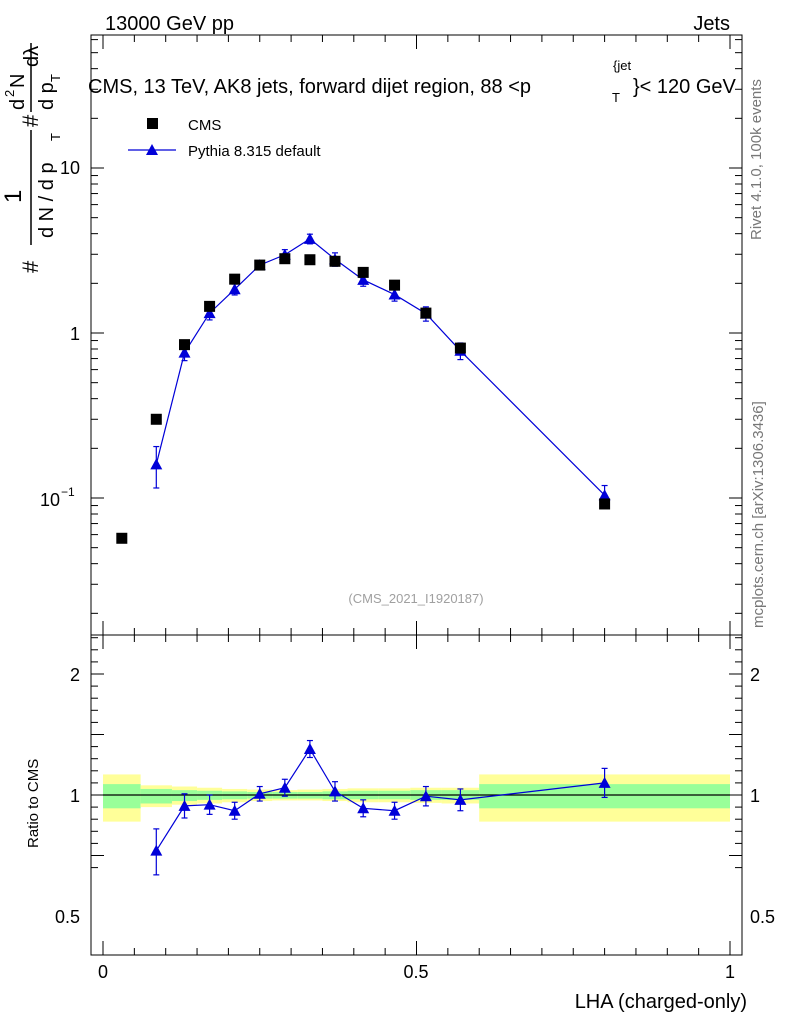  I want to click on ytick-label-0p1: 10, so click(50, 500).